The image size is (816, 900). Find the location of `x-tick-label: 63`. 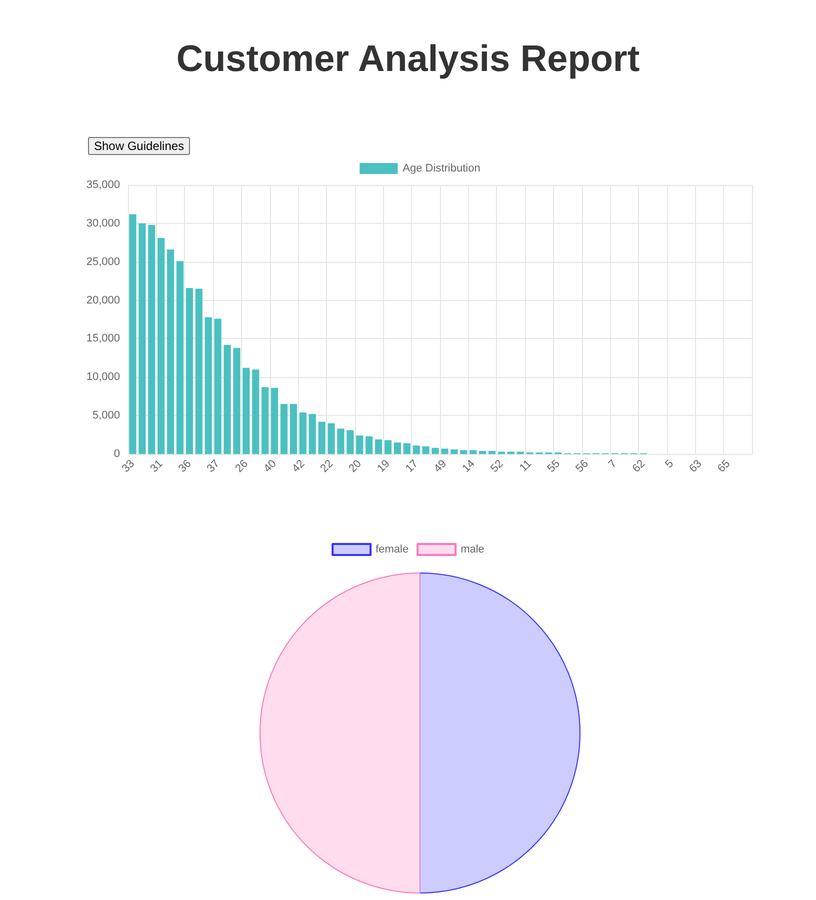

x-tick-label: 63 is located at coordinates (695, 466).